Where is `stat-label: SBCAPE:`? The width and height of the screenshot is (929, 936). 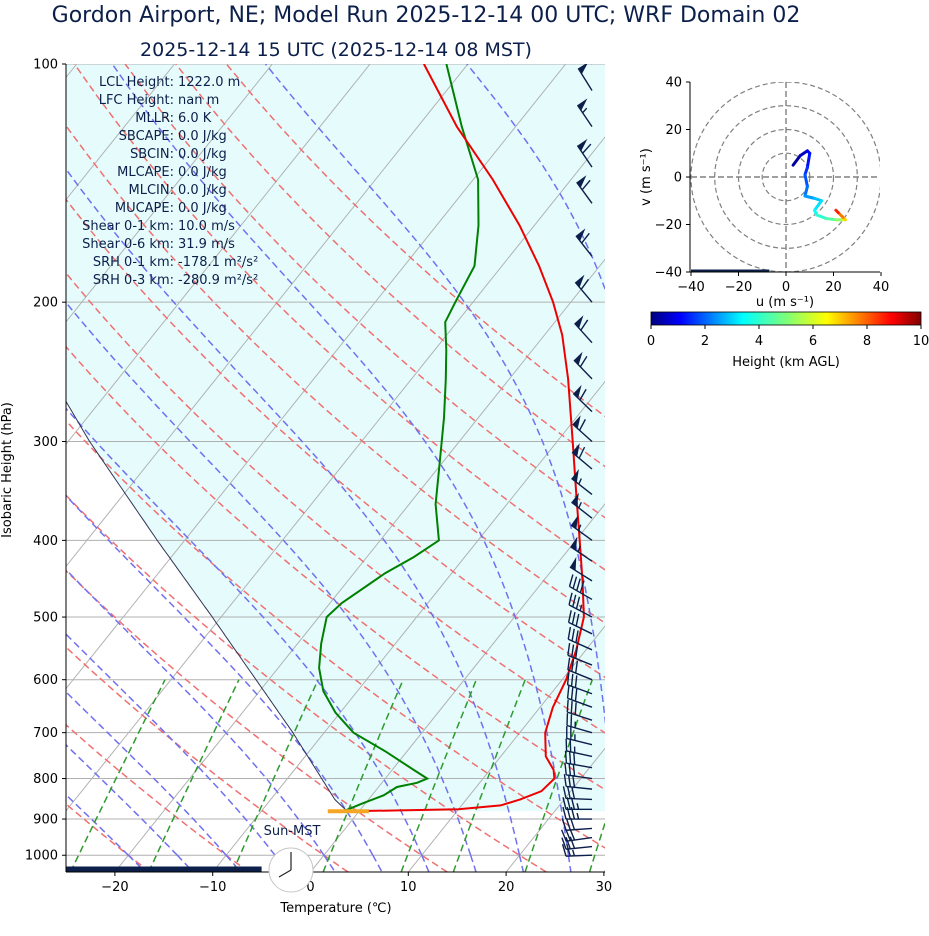
stat-label: SBCAPE: is located at coordinates (146, 136).